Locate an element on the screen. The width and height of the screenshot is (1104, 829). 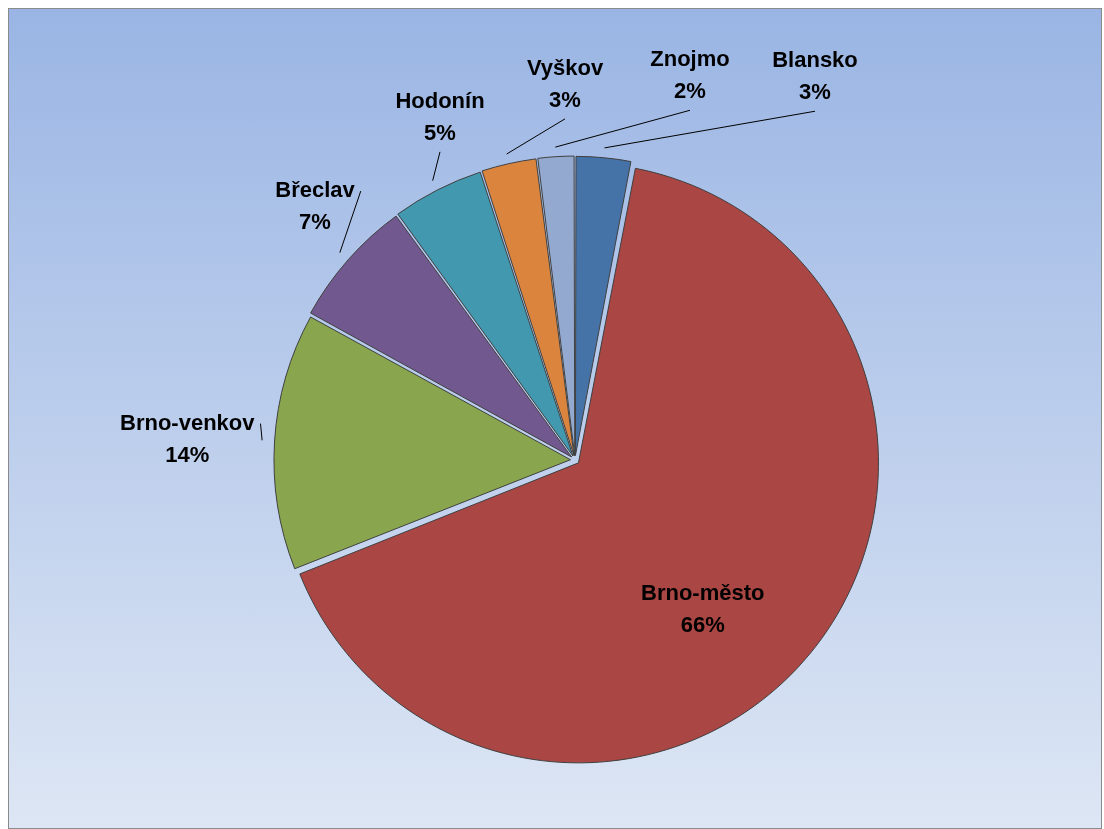
slice-label: Vyškov is located at coordinates (565, 67).